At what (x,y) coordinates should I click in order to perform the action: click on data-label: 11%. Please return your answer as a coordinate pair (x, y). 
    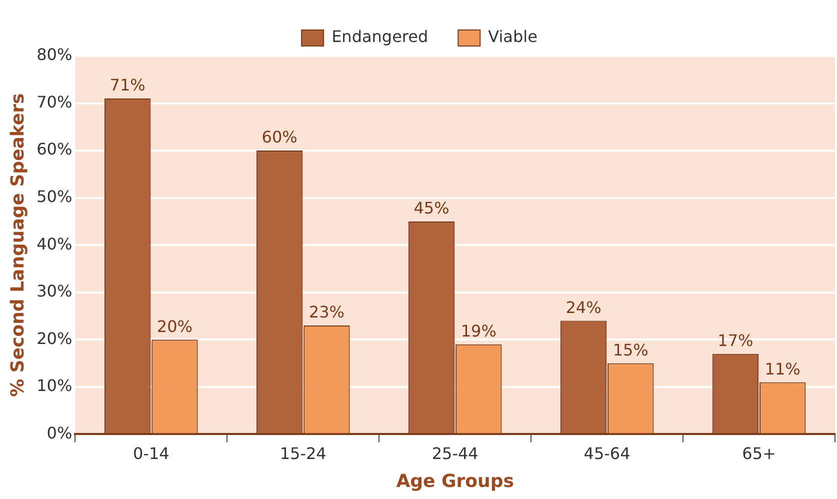
    Looking at the image, I should click on (782, 368).